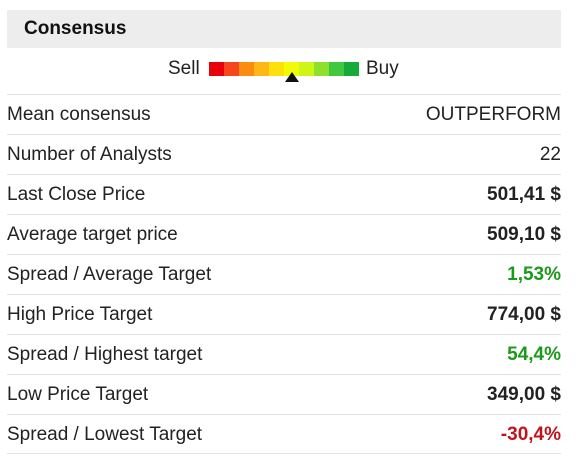 The width and height of the screenshot is (576, 463). I want to click on gauge-color-bar, so click(284, 69).